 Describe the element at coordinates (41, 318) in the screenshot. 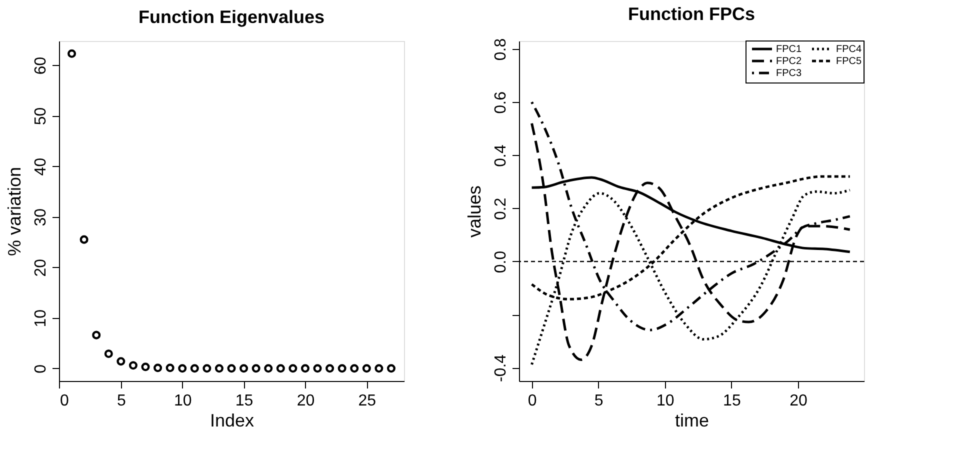

I see `y-tick-label: 10` at that location.